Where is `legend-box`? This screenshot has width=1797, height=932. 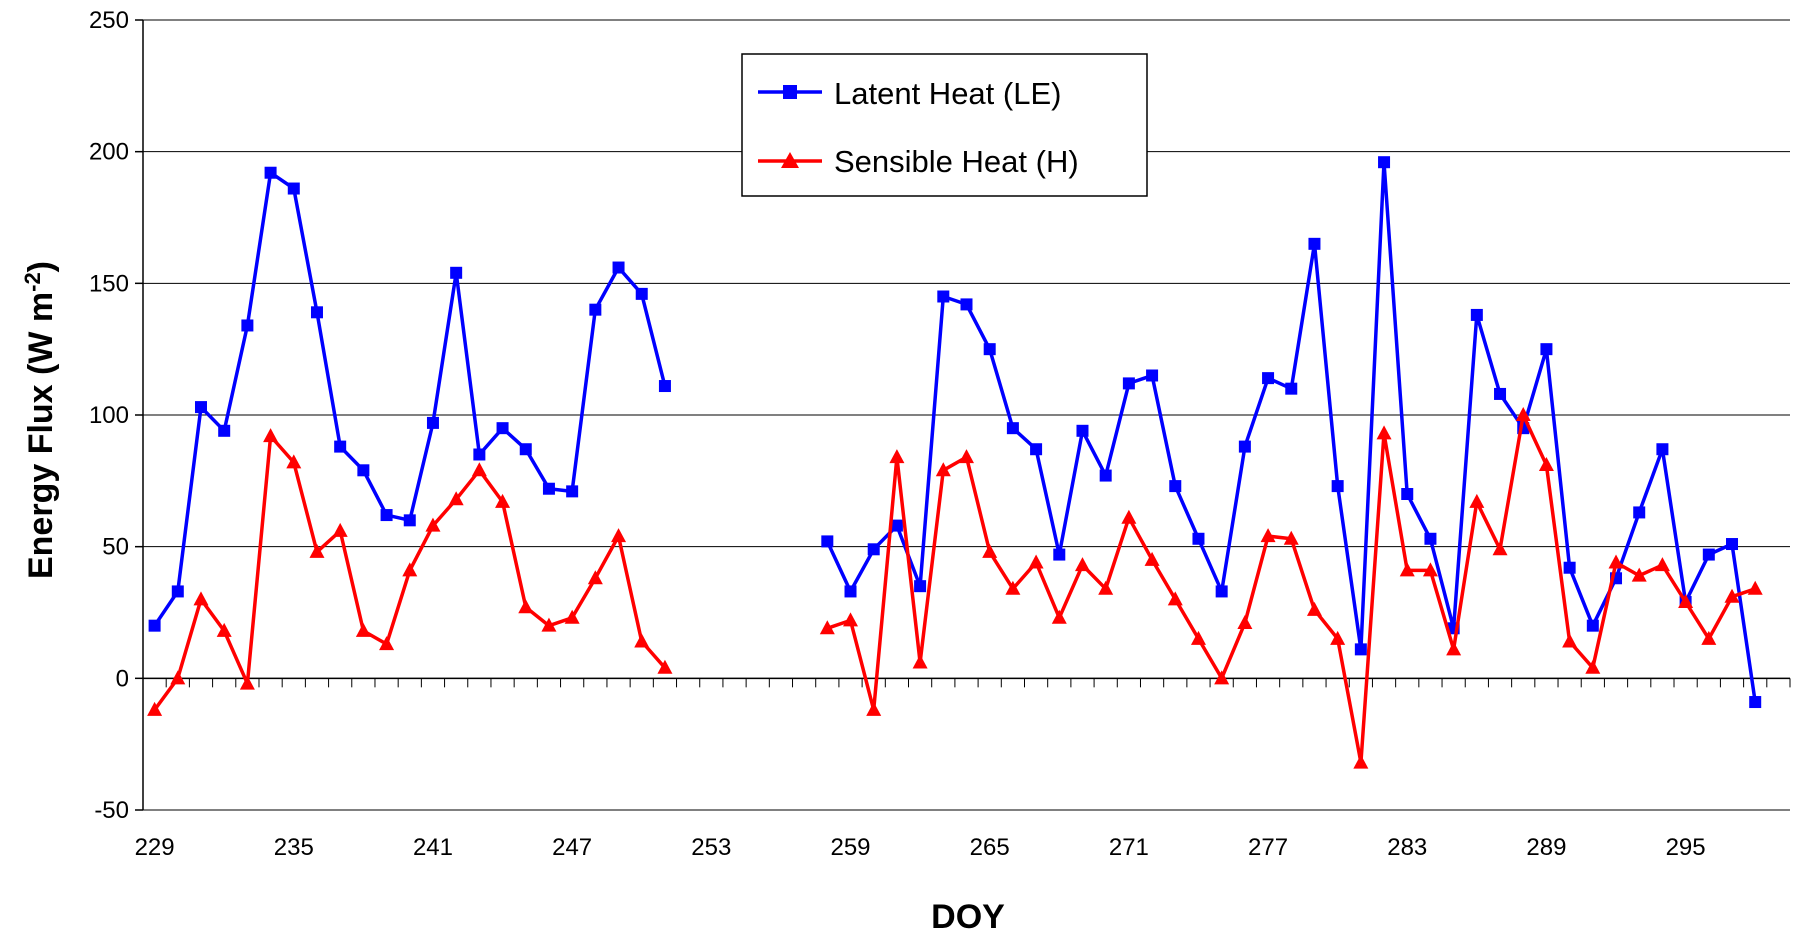
legend-box is located at coordinates (944, 125).